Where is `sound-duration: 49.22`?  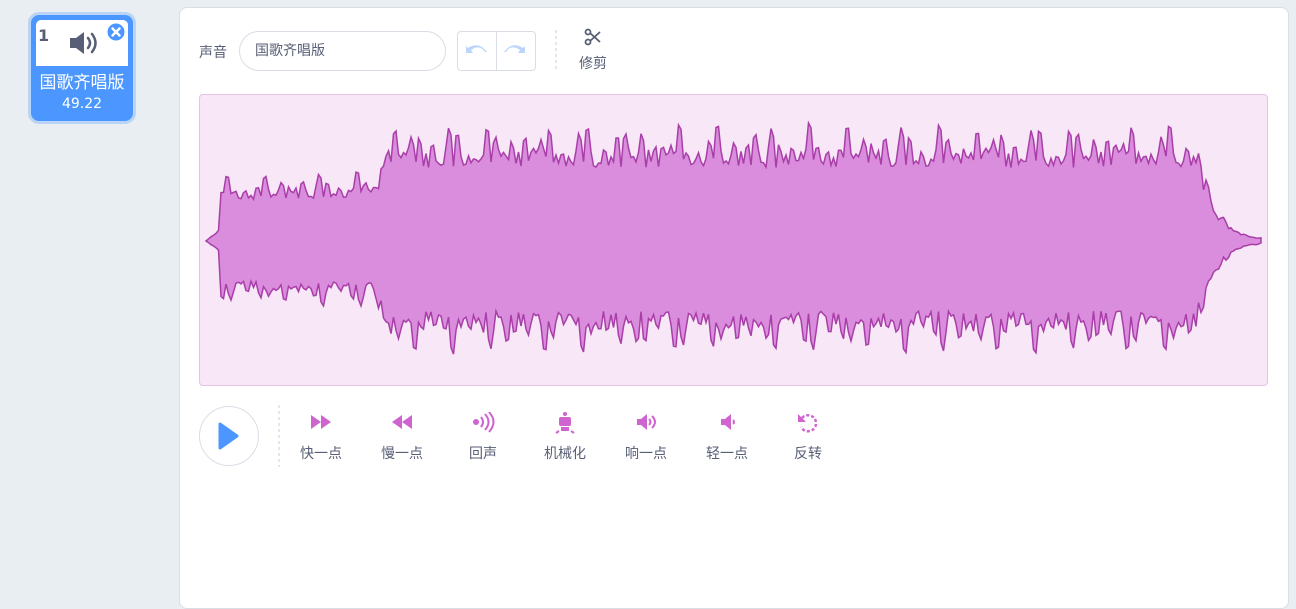
sound-duration: 49.22 is located at coordinates (82, 104).